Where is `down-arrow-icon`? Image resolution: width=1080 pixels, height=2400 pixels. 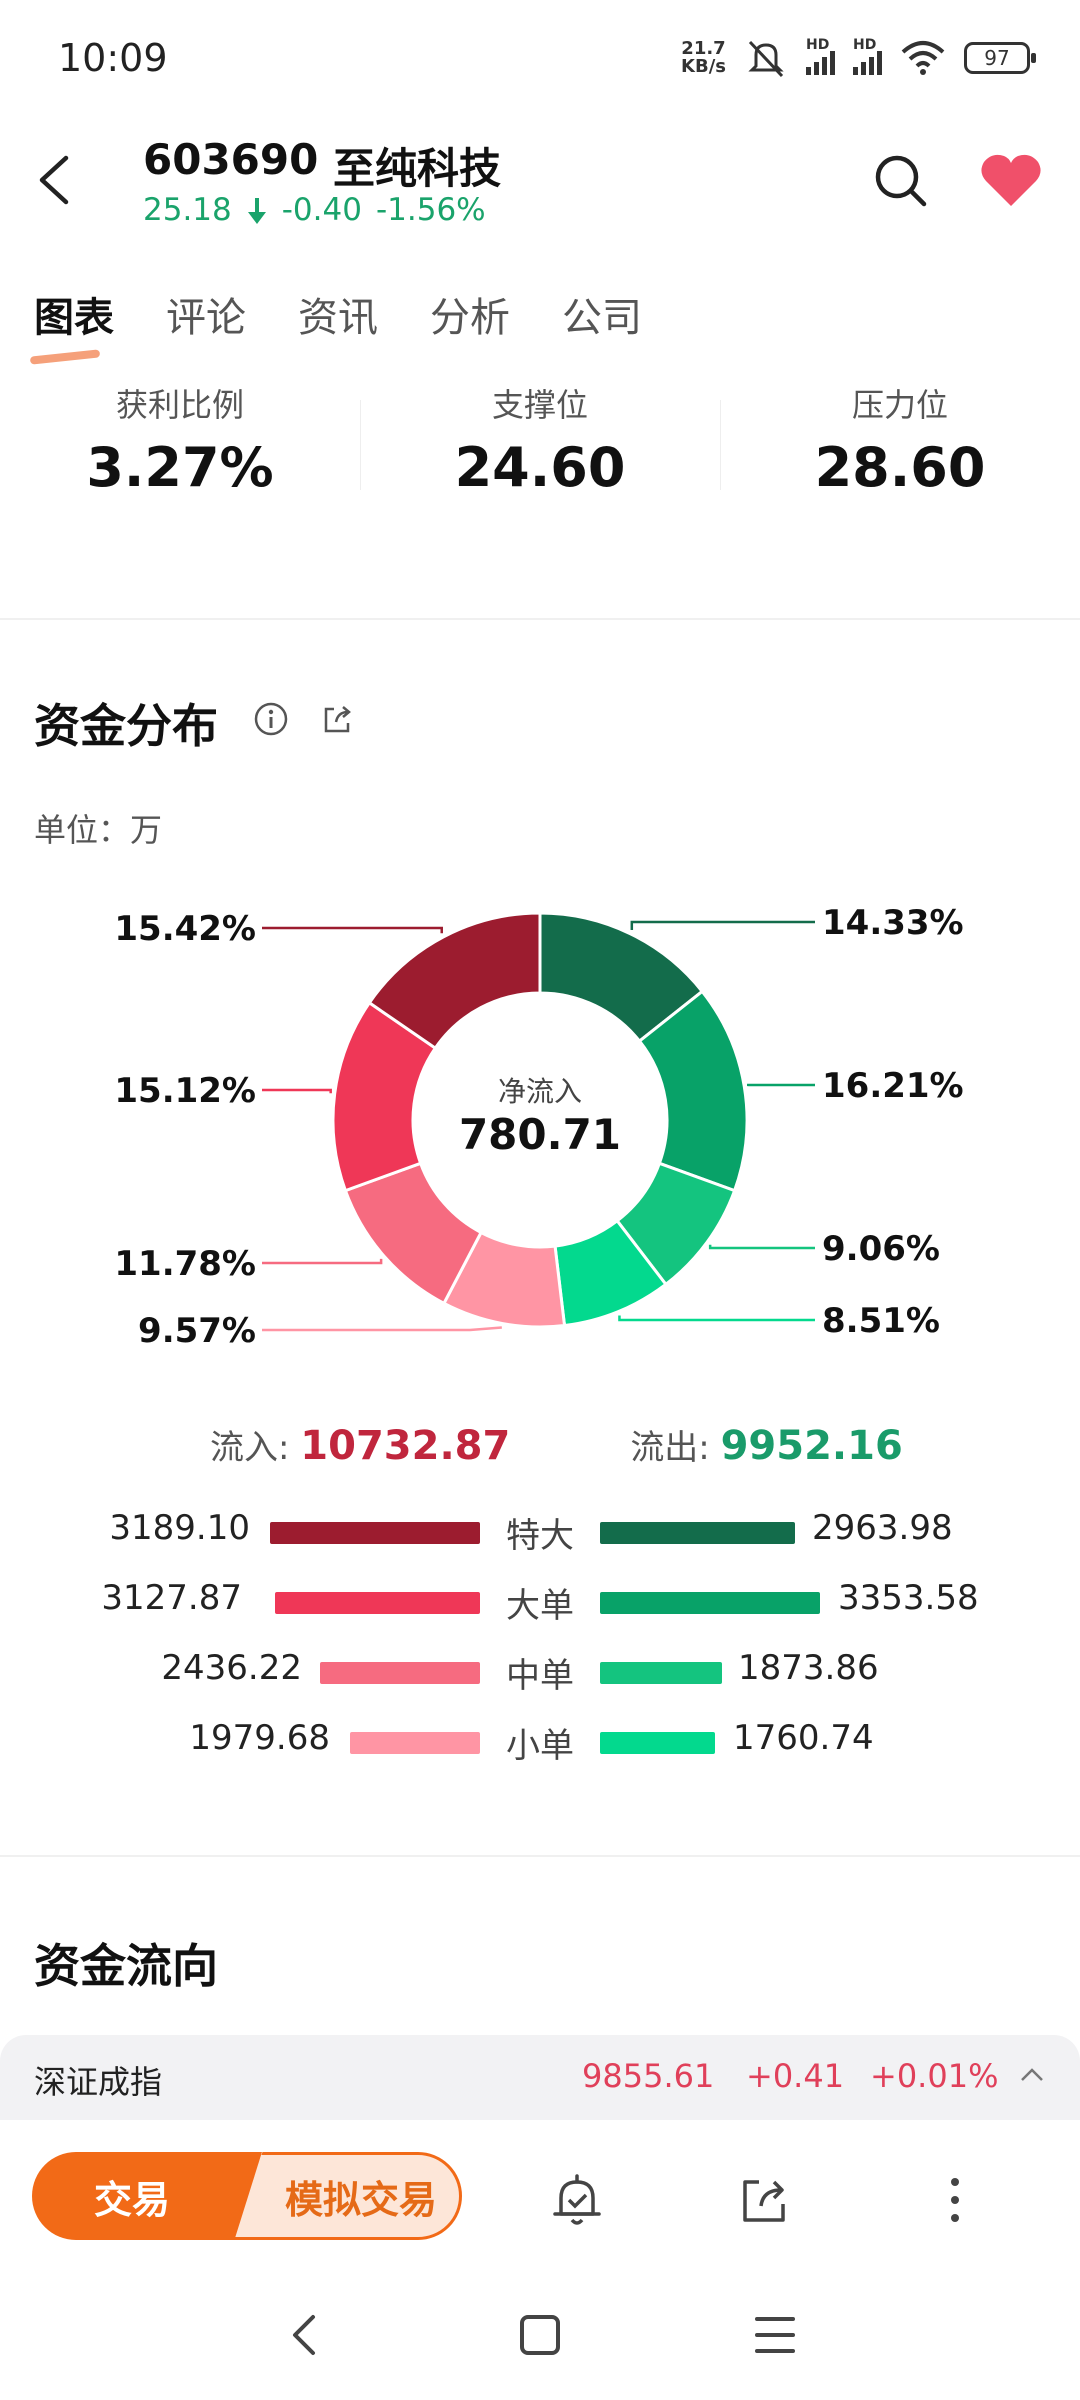
down-arrow-icon is located at coordinates (256, 211).